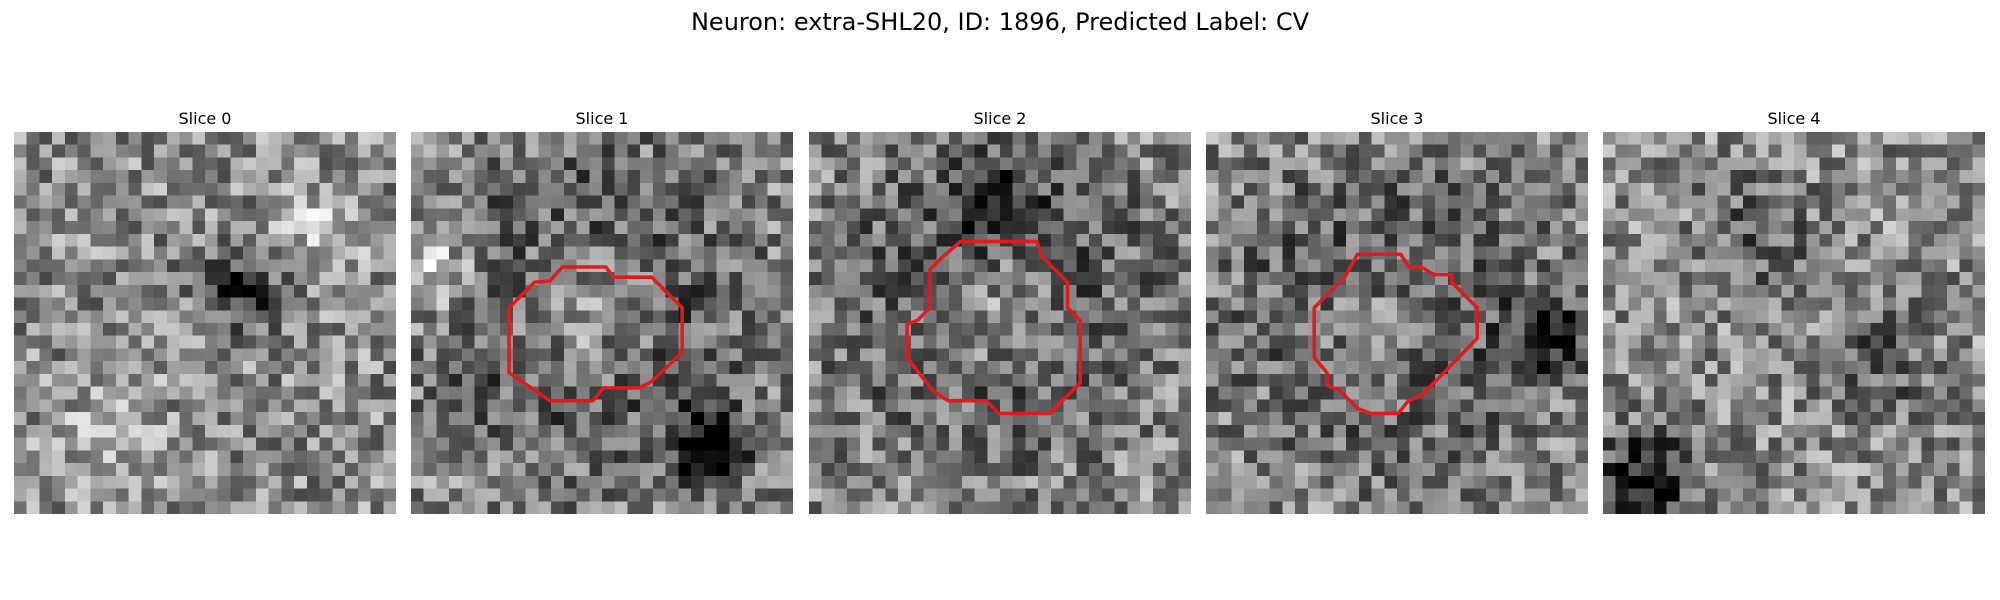  What do you see at coordinates (1000, 118) in the screenshot?
I see `slice-title: Slice 2` at bounding box center [1000, 118].